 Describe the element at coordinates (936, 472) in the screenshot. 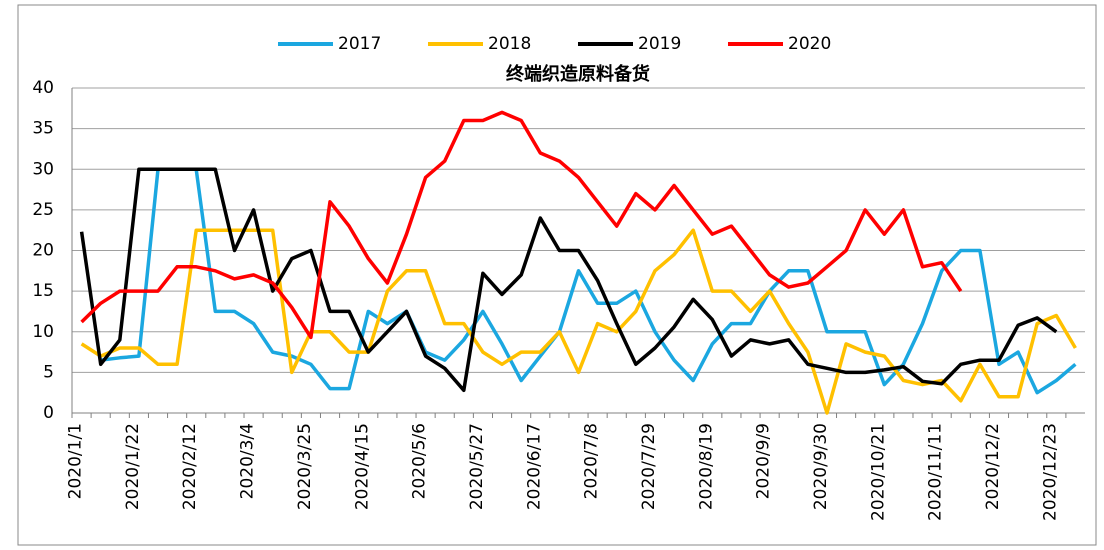

I see `x-tick-label: 2020/11/11` at that location.